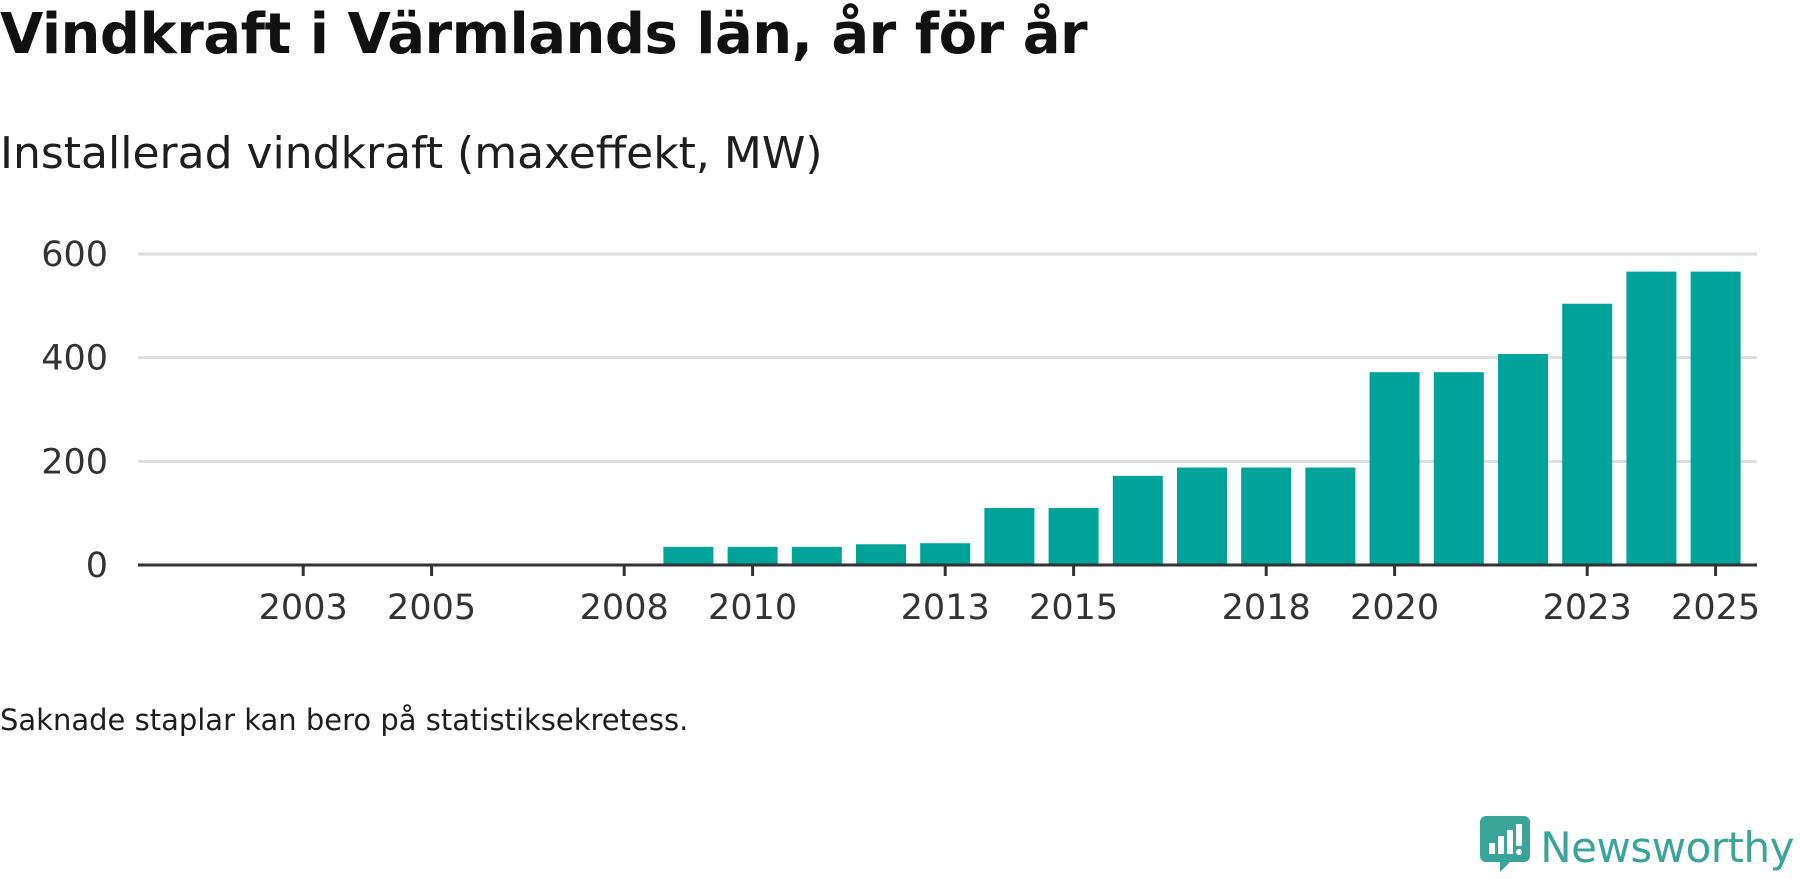  Describe the element at coordinates (1458, 468) in the screenshot. I see `bar-2021` at that location.